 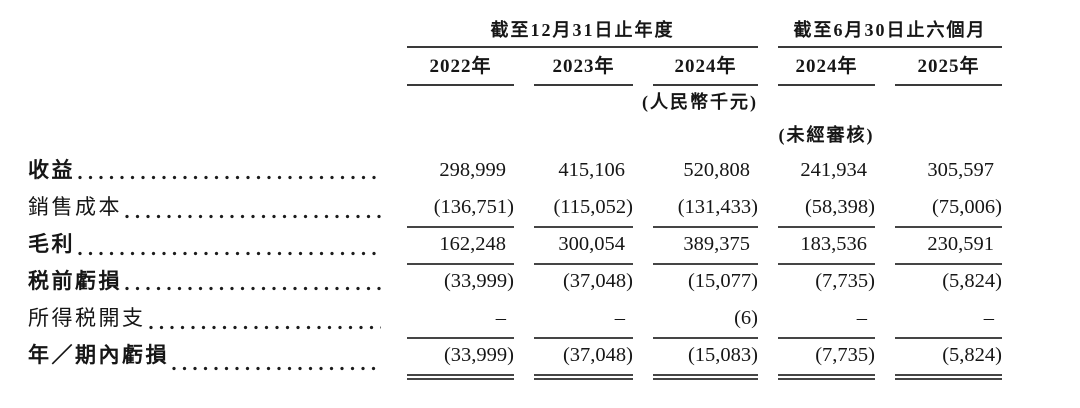 What do you see at coordinates (75, 281) in the screenshot?
I see `row-label: 税前虧損` at bounding box center [75, 281].